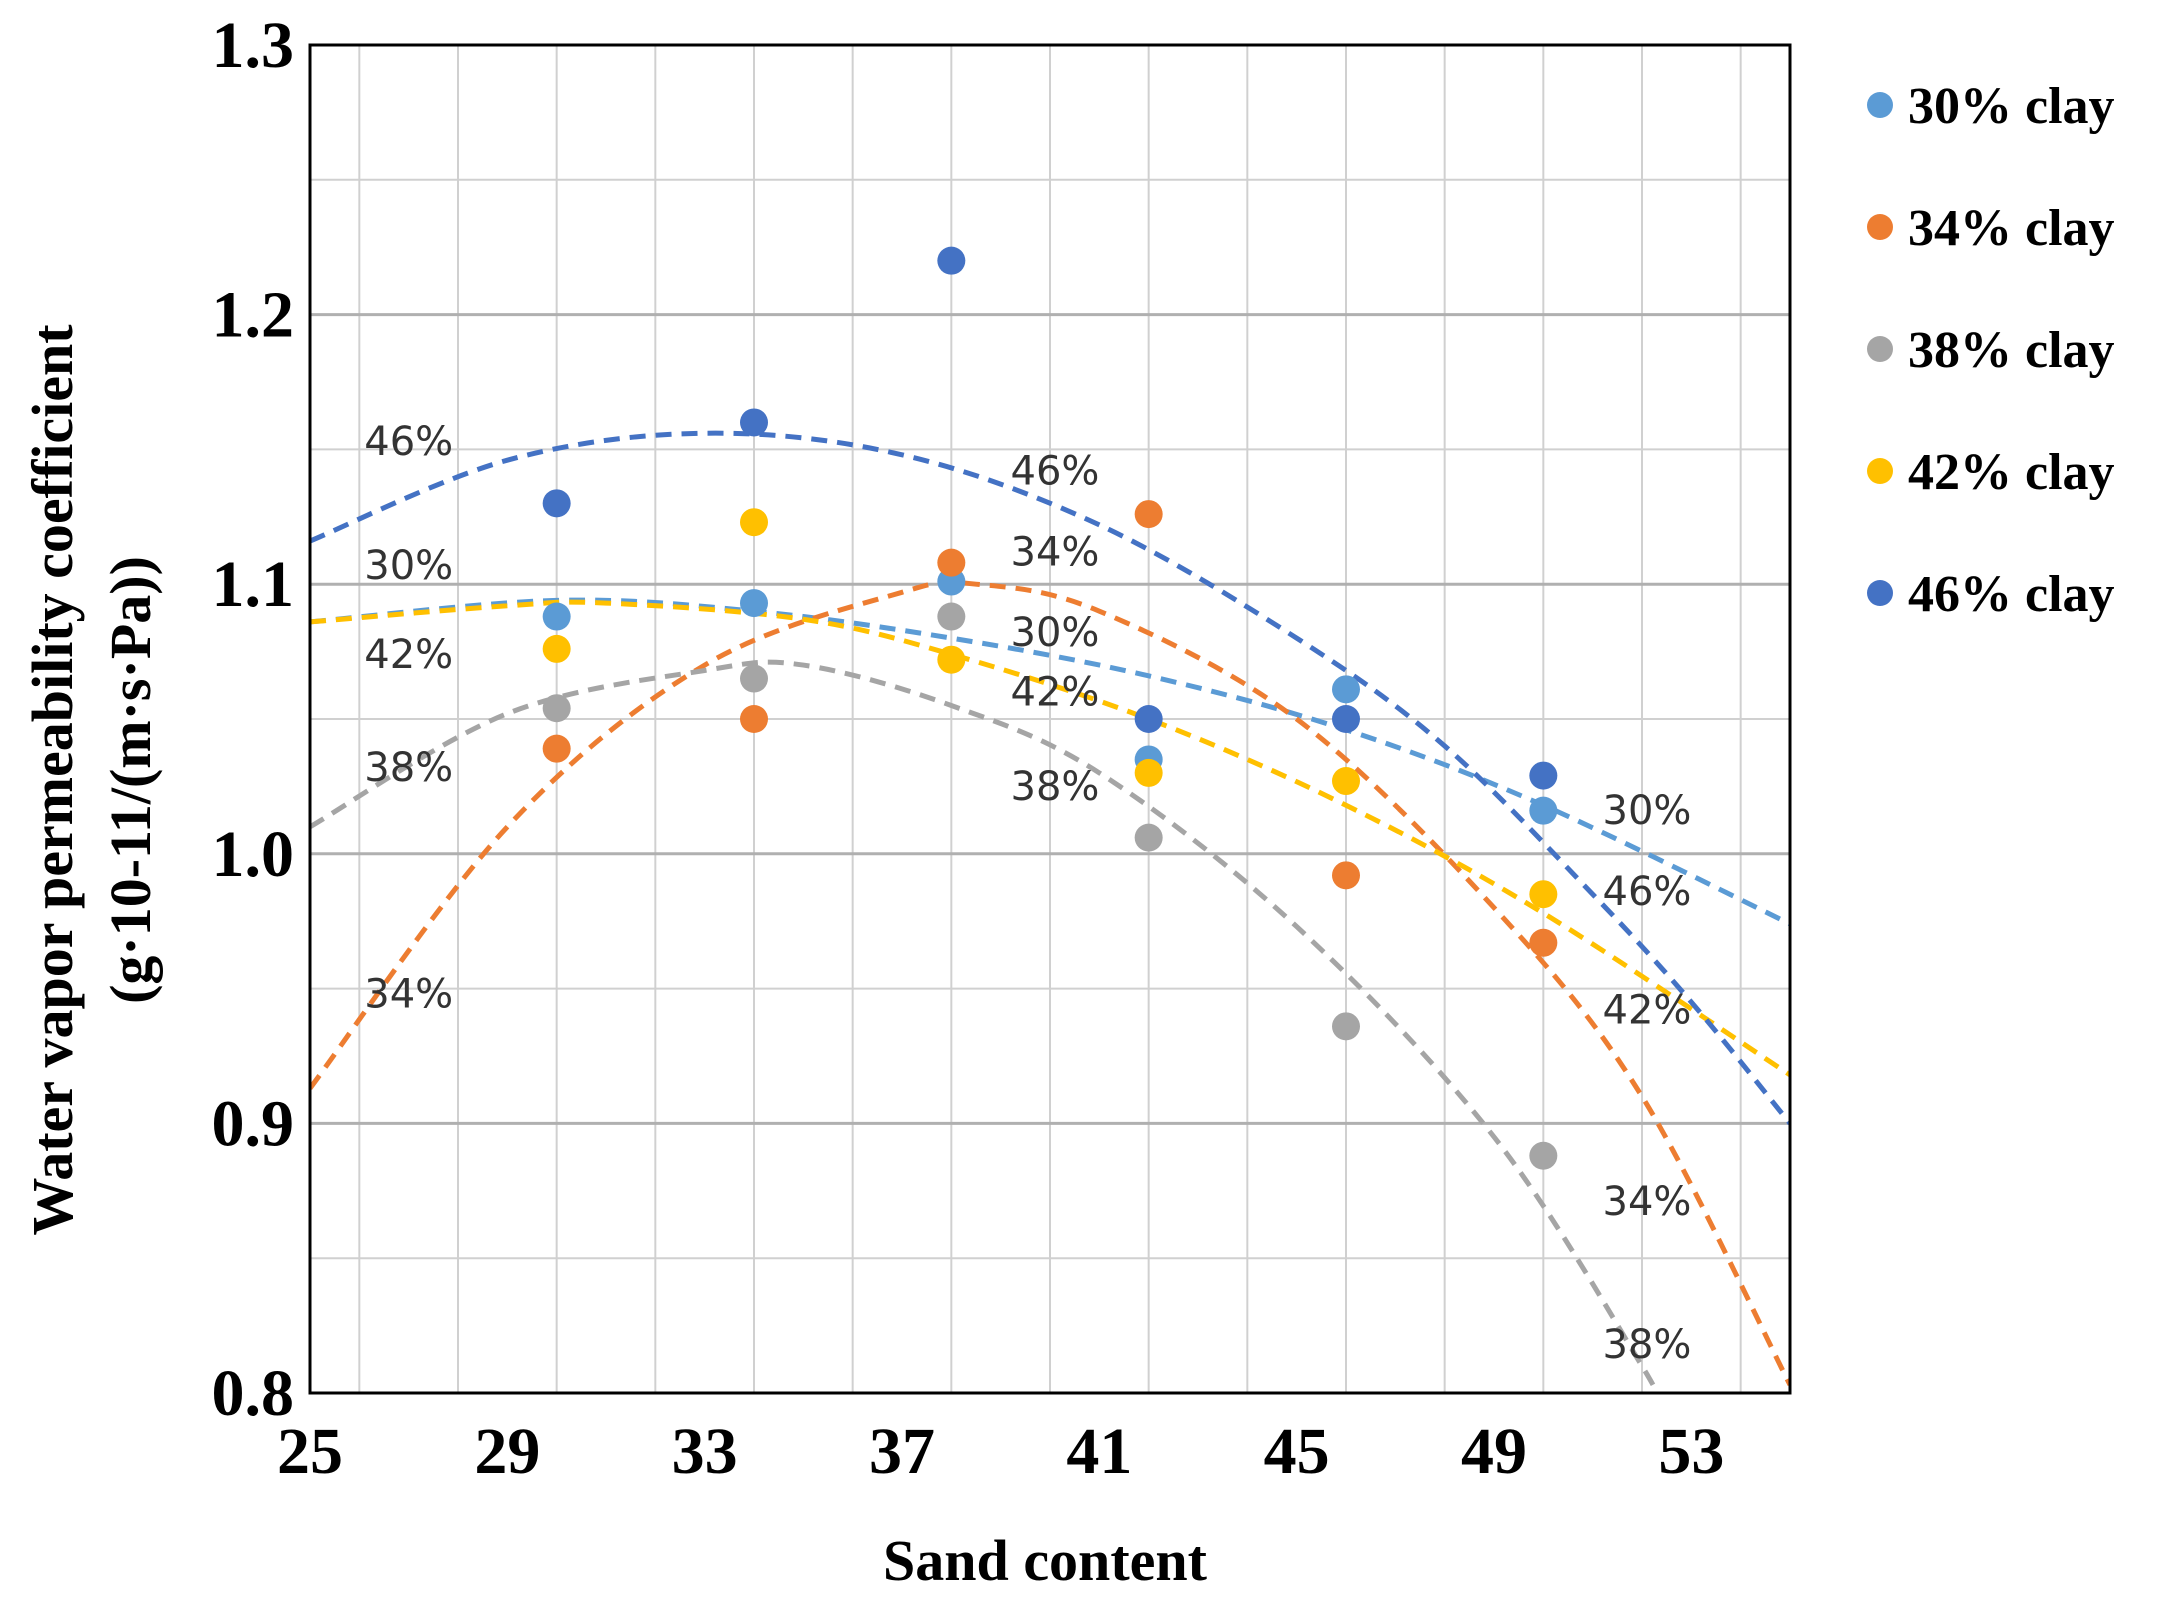  What do you see at coordinates (507, 1451) in the screenshot?
I see `x-tick-label: 29` at bounding box center [507, 1451].